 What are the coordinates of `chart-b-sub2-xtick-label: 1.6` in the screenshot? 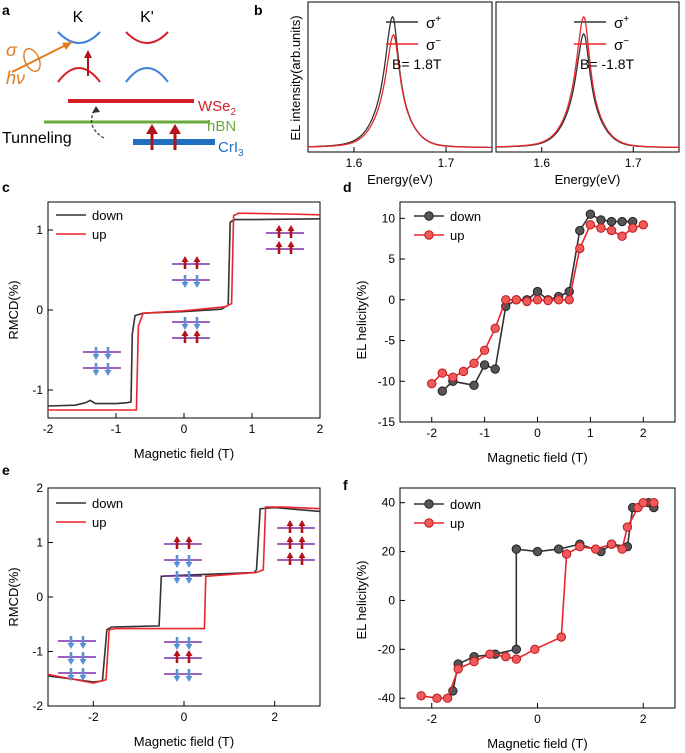 It's located at (541, 163).